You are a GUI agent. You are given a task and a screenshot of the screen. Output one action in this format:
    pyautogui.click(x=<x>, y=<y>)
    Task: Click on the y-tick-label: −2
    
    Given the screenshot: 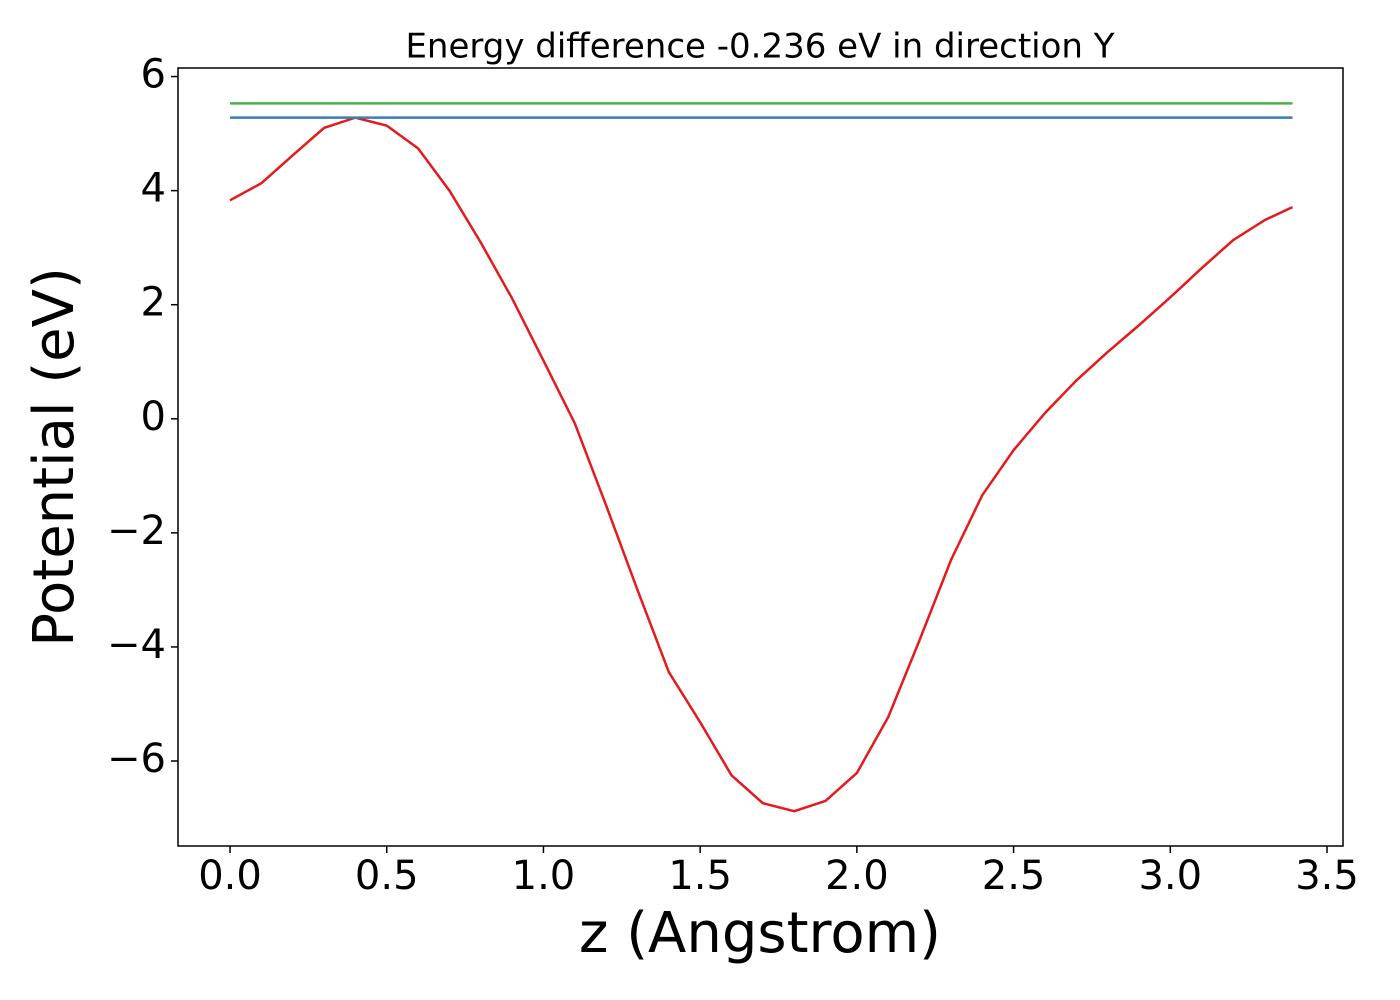 What is the action you would take?
    pyautogui.click(x=136, y=531)
    